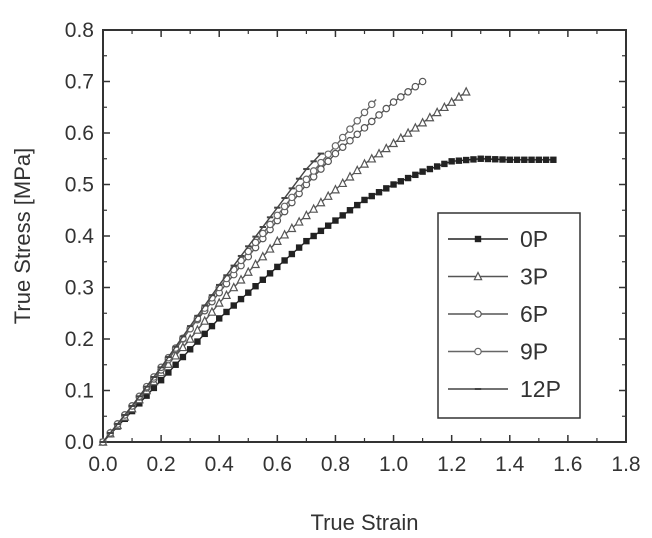 This screenshot has height=538, width=652. What do you see at coordinates (220, 464) in the screenshot?
I see `x-tick-label: 0.4` at bounding box center [220, 464].